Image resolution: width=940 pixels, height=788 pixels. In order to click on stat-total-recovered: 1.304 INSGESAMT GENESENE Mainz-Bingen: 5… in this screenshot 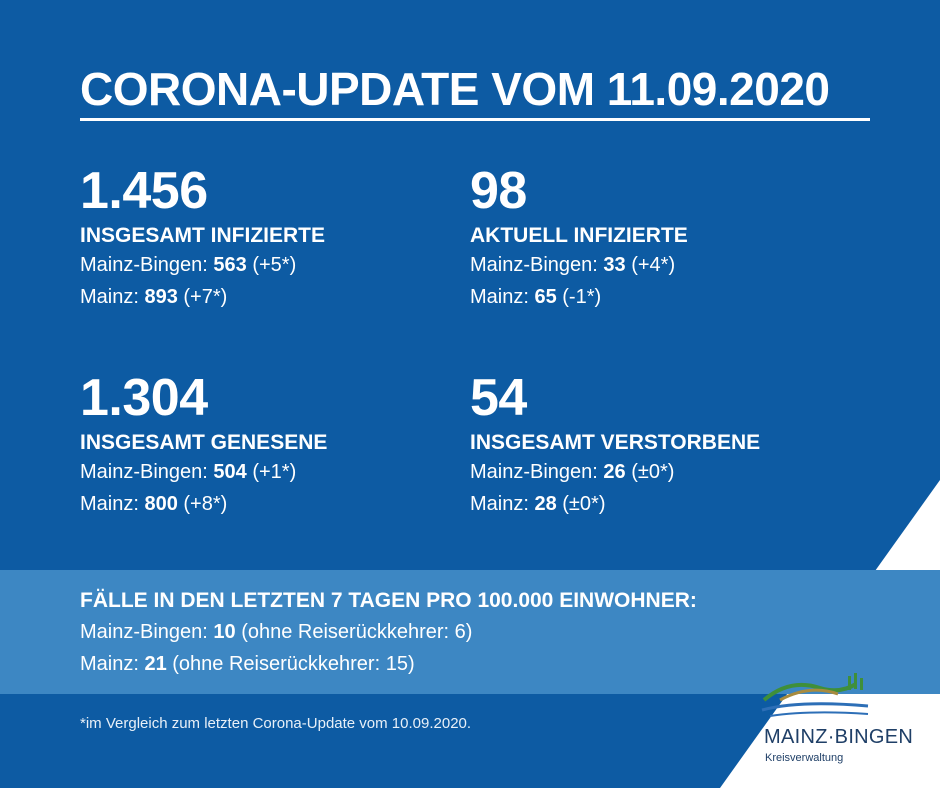, I will do `click(270, 445)`.